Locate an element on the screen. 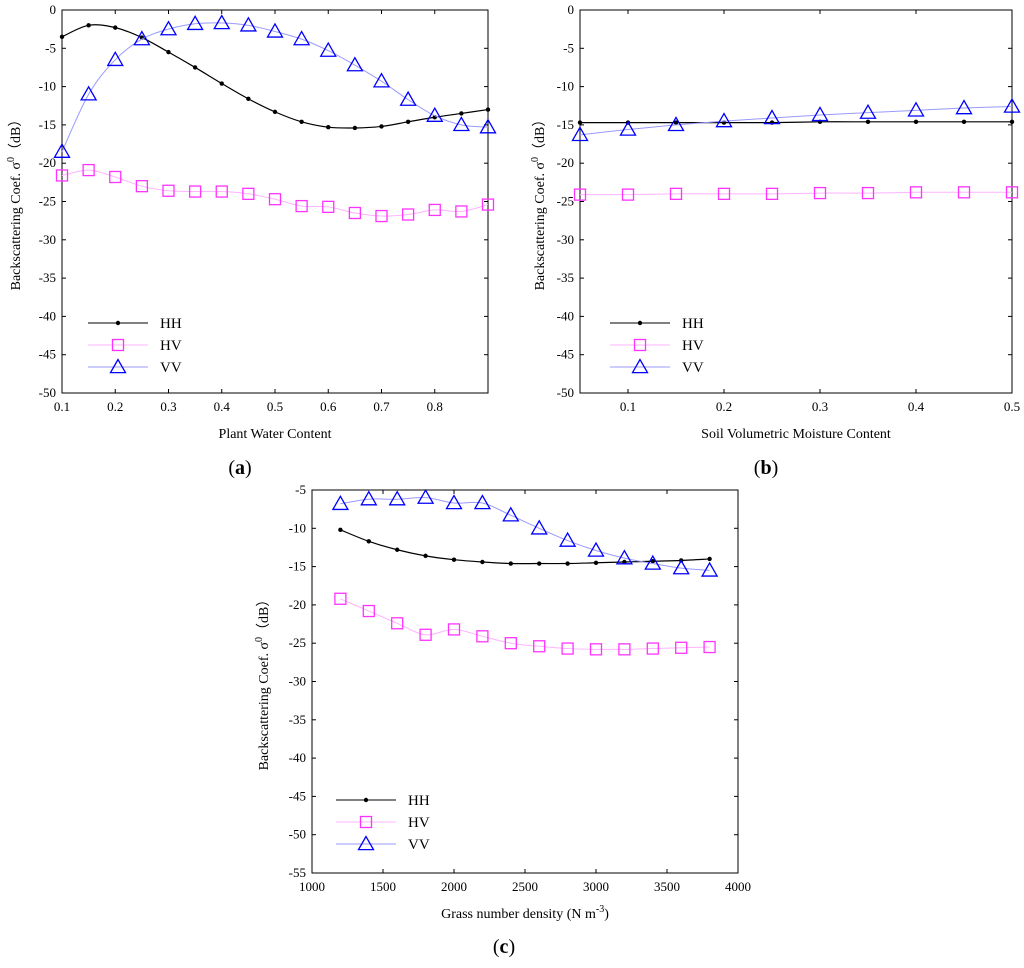 This screenshot has width=1024, height=968. y-tick-label-b-10: -50 is located at coordinates (565, 392).